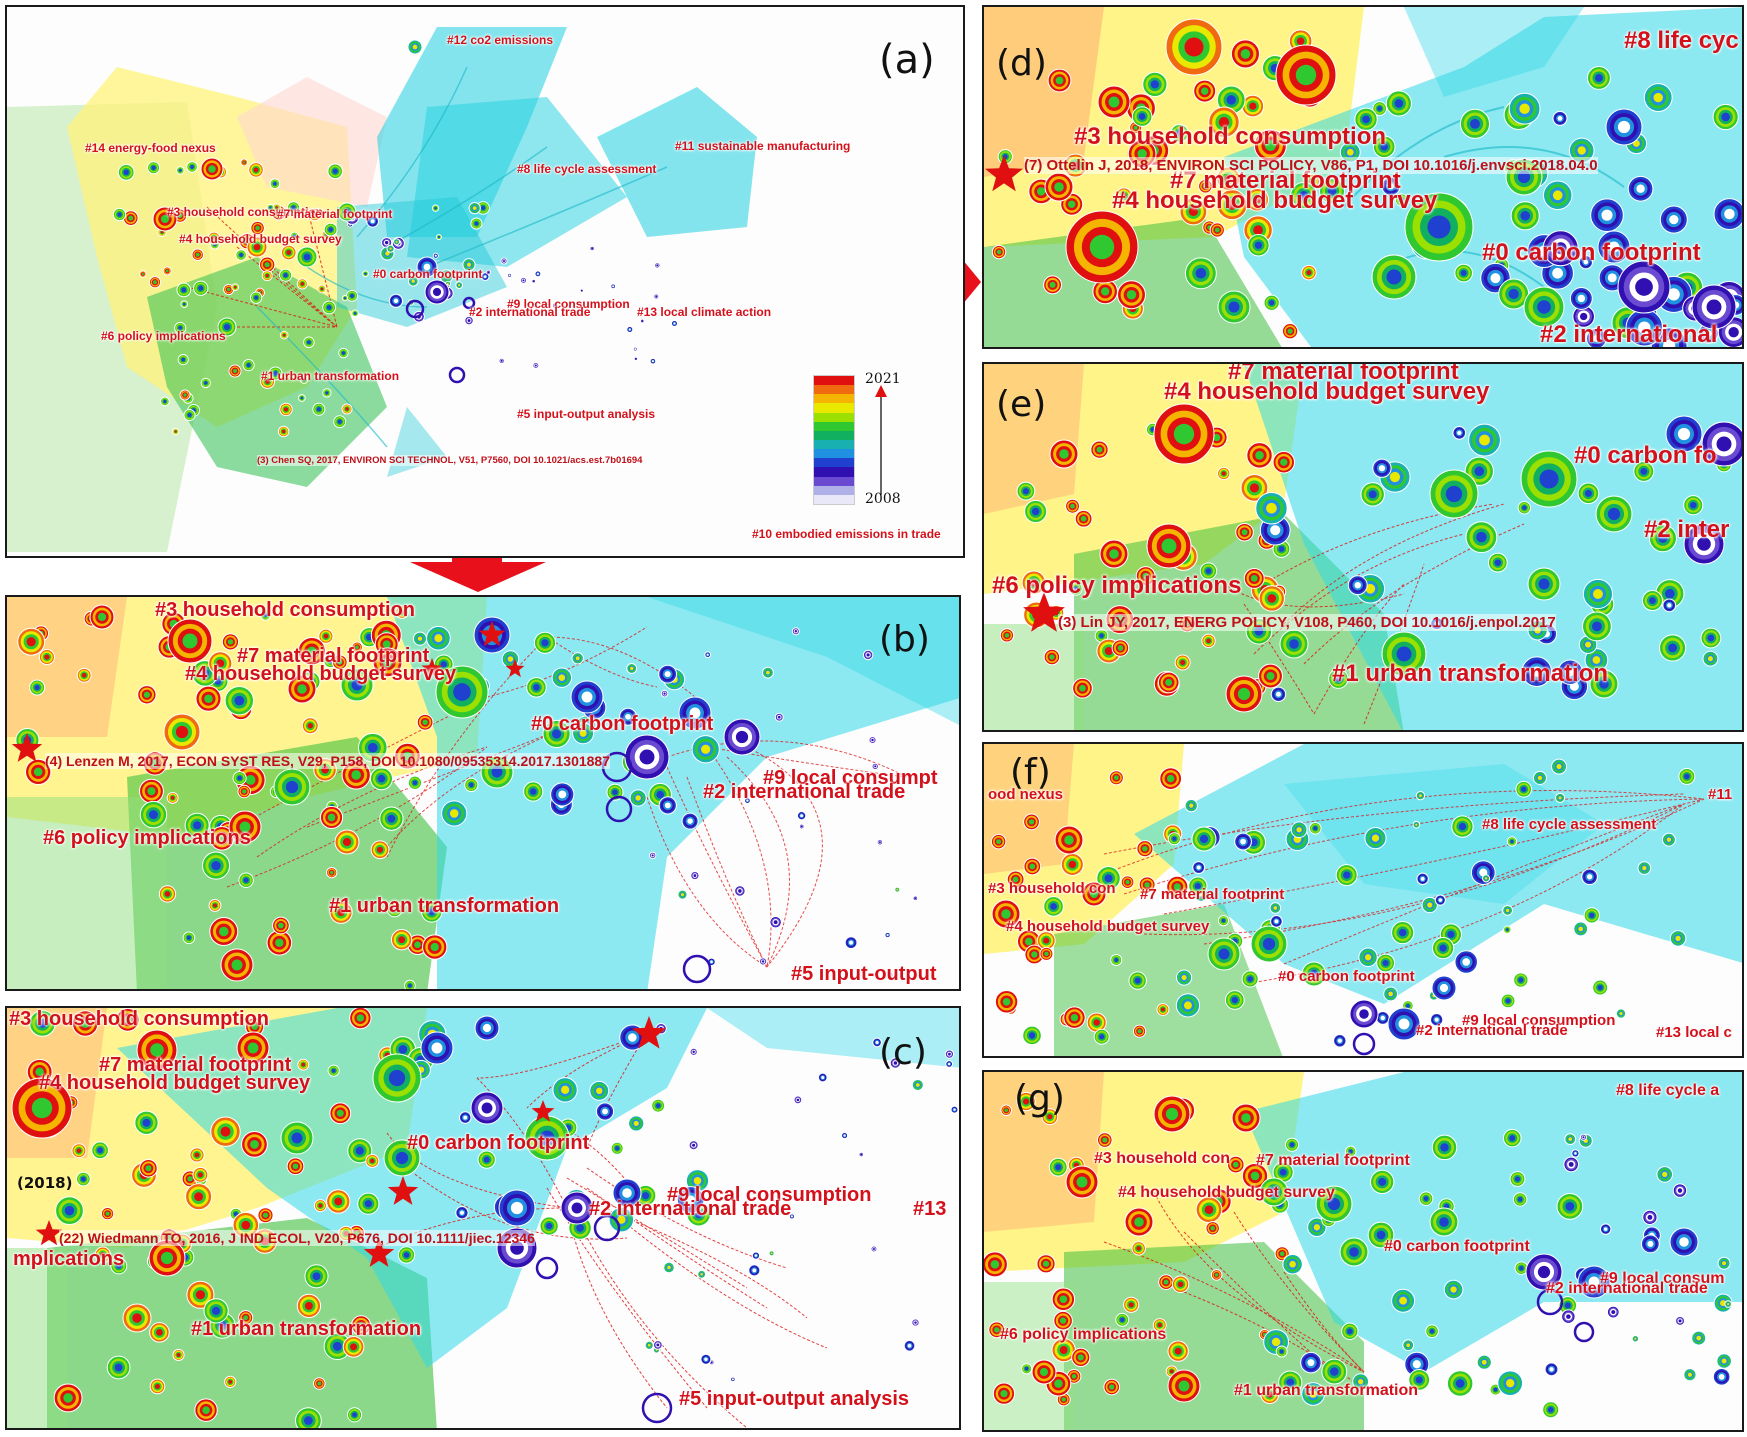 This screenshot has height=1437, width=1747. What do you see at coordinates (794, 1399) in the screenshot?
I see `cluster-5-label: #5 input-output analysis` at bounding box center [794, 1399].